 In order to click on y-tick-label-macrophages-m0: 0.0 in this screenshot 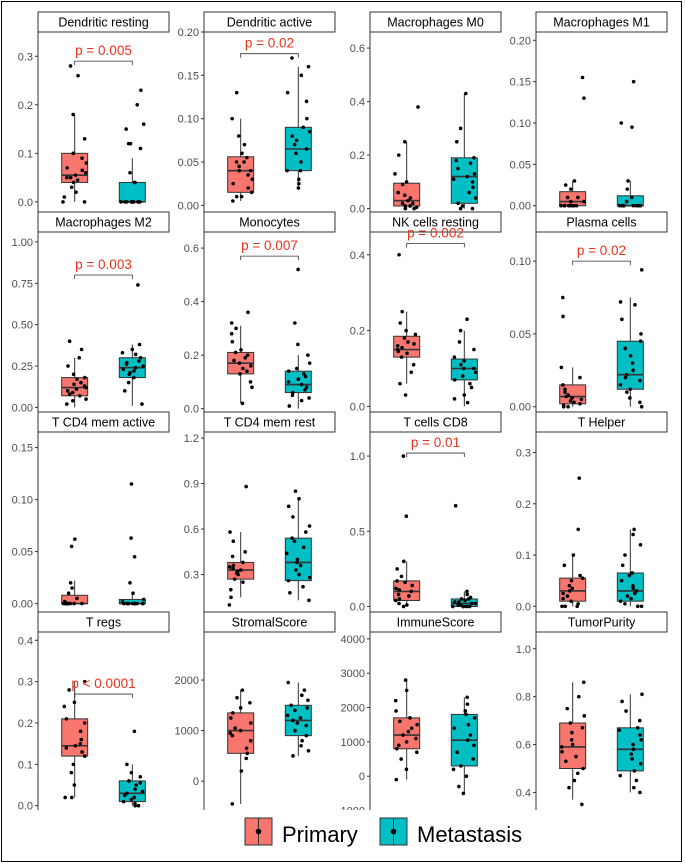, I will do `click(357, 210)`.